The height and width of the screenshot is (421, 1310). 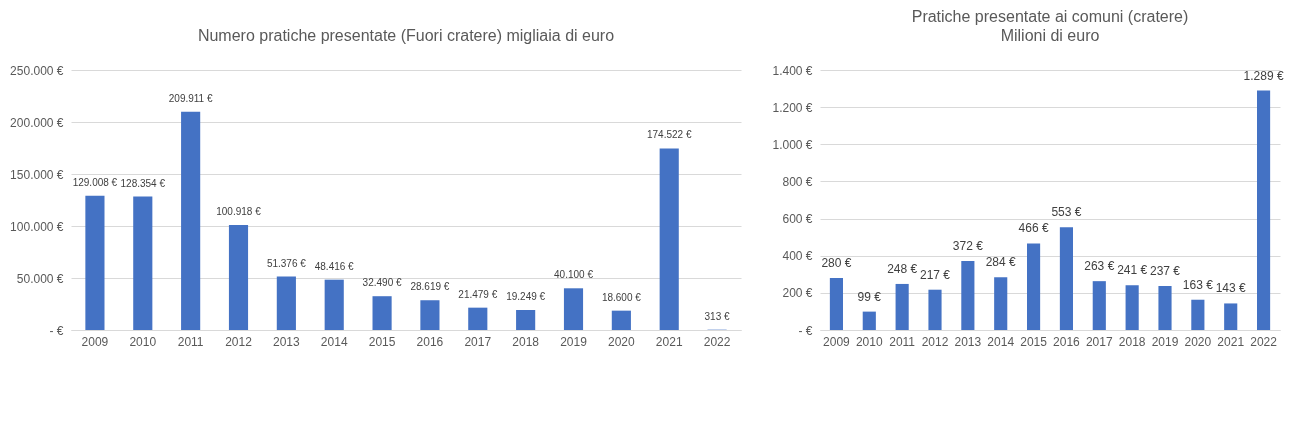 I want to click on data-label: 21.479 €, so click(x=478, y=294).